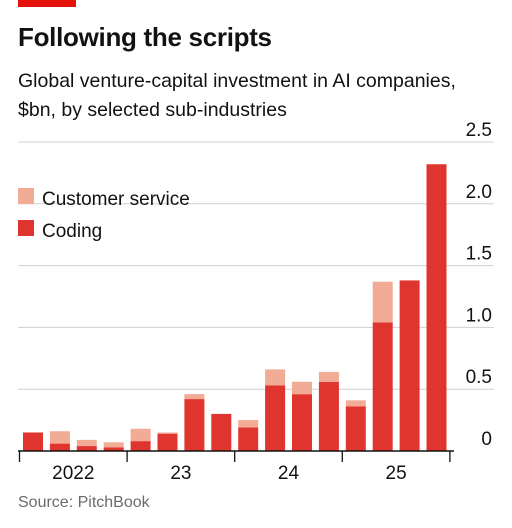 The width and height of the screenshot is (512, 528). Describe the element at coordinates (236, 467) in the screenshot. I see `x-axis: 2022 23 24 25` at that location.